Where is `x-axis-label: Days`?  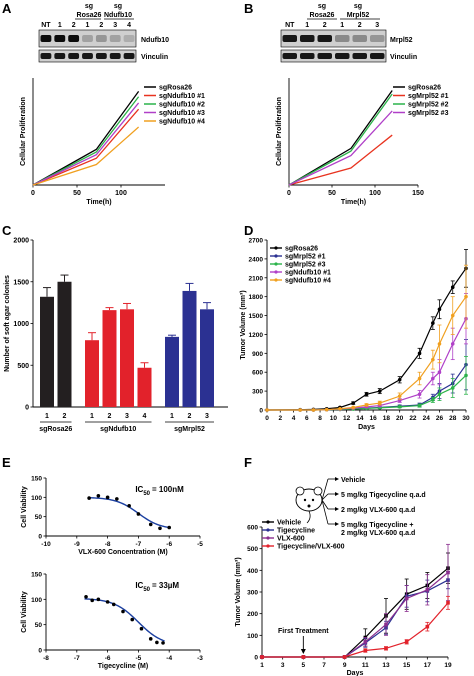 x-axis-label: Days is located at coordinates (355, 673).